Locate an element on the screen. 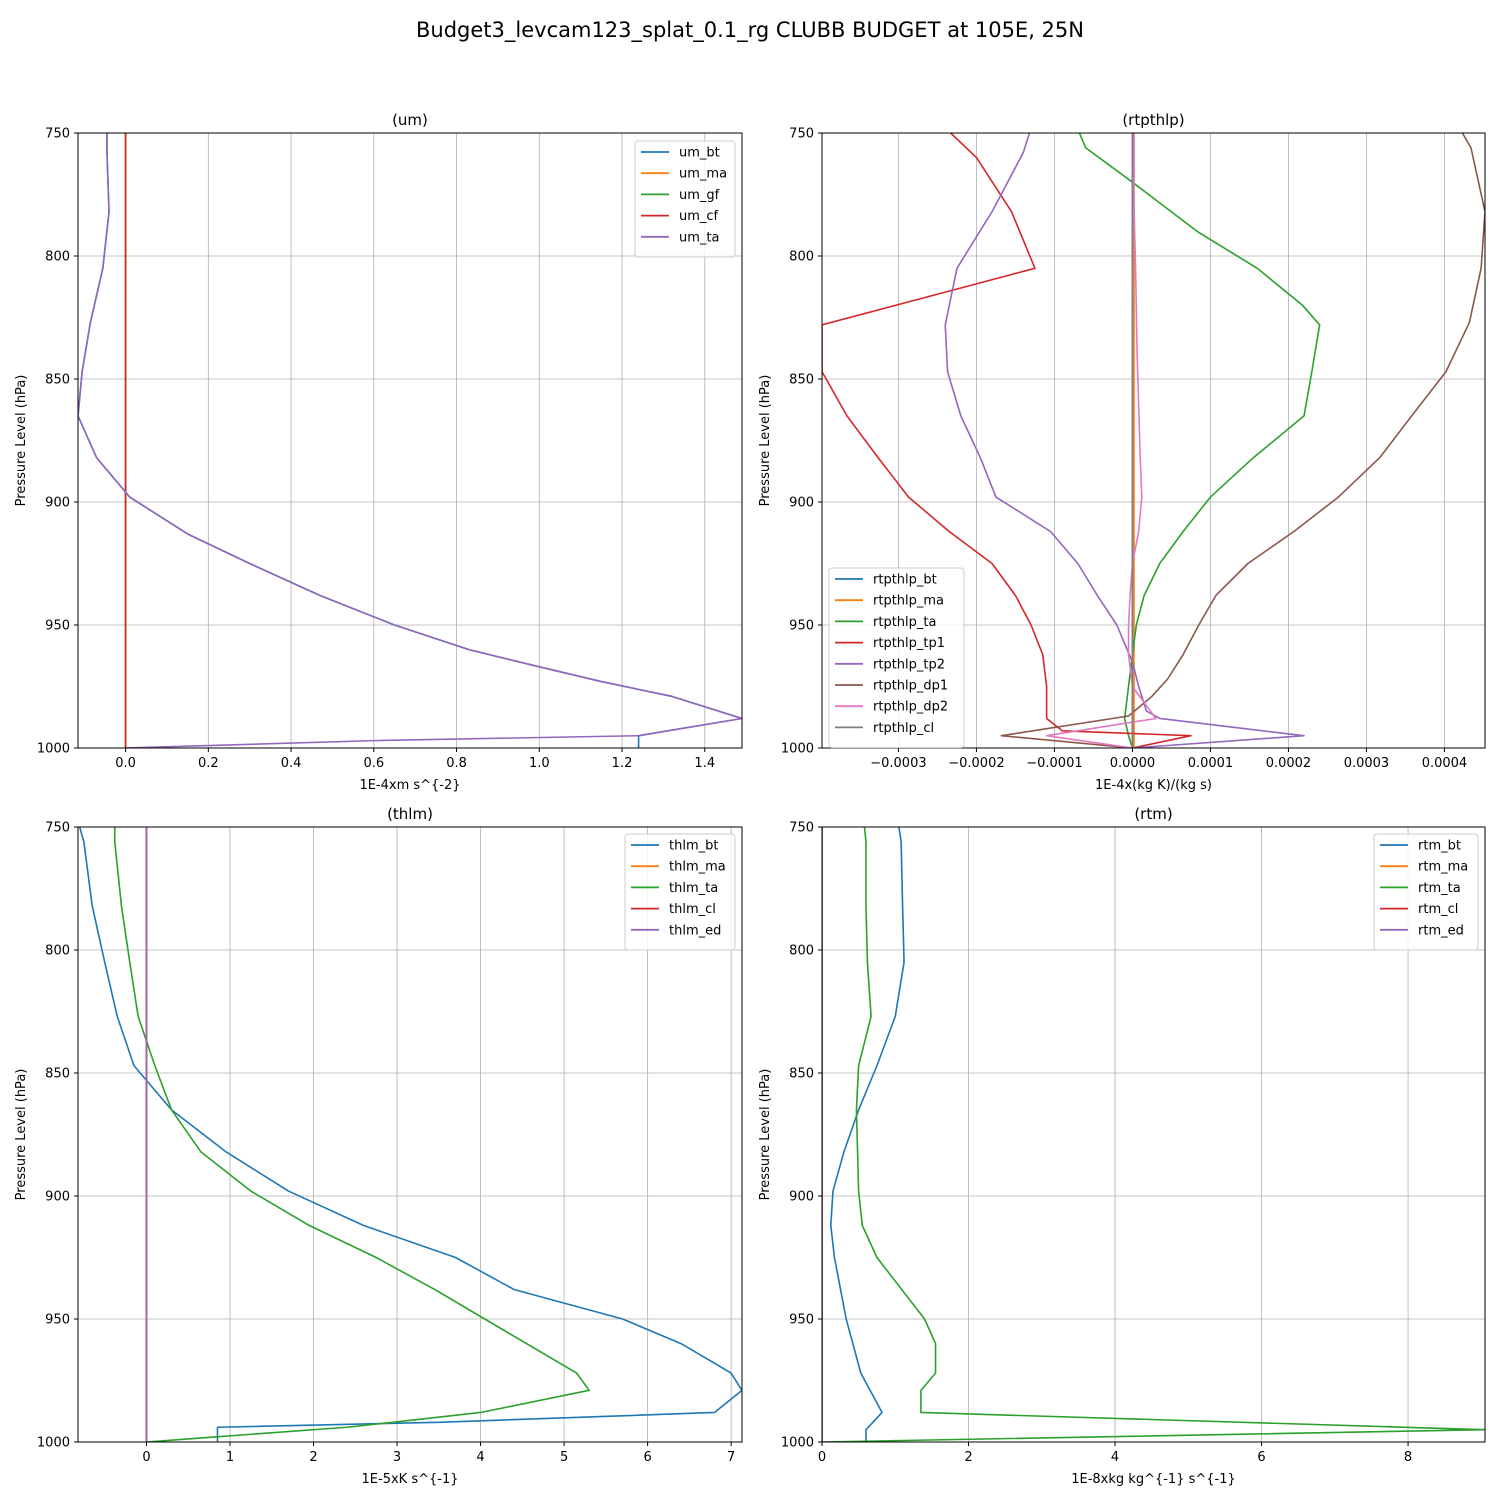  legend: um_bt um_ma um_gf um_cf um_ta is located at coordinates (685, 199).